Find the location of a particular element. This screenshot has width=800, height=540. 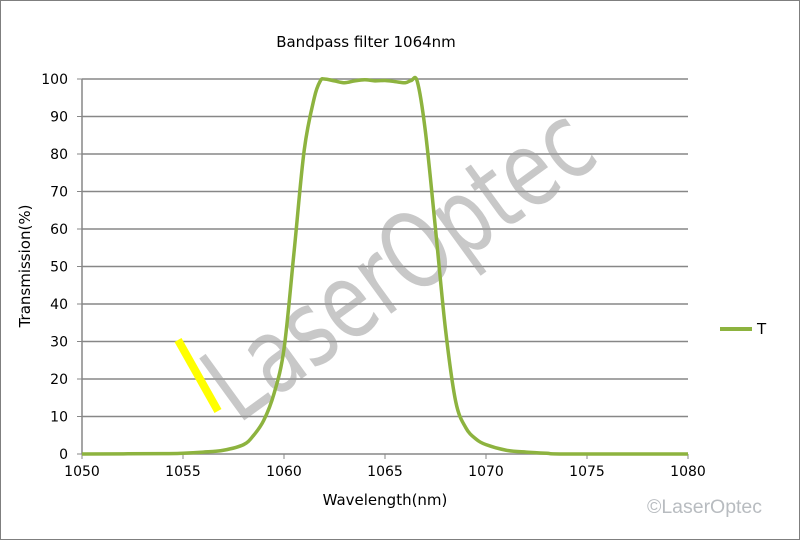

y-tick-label: 100 is located at coordinates (54, 80).